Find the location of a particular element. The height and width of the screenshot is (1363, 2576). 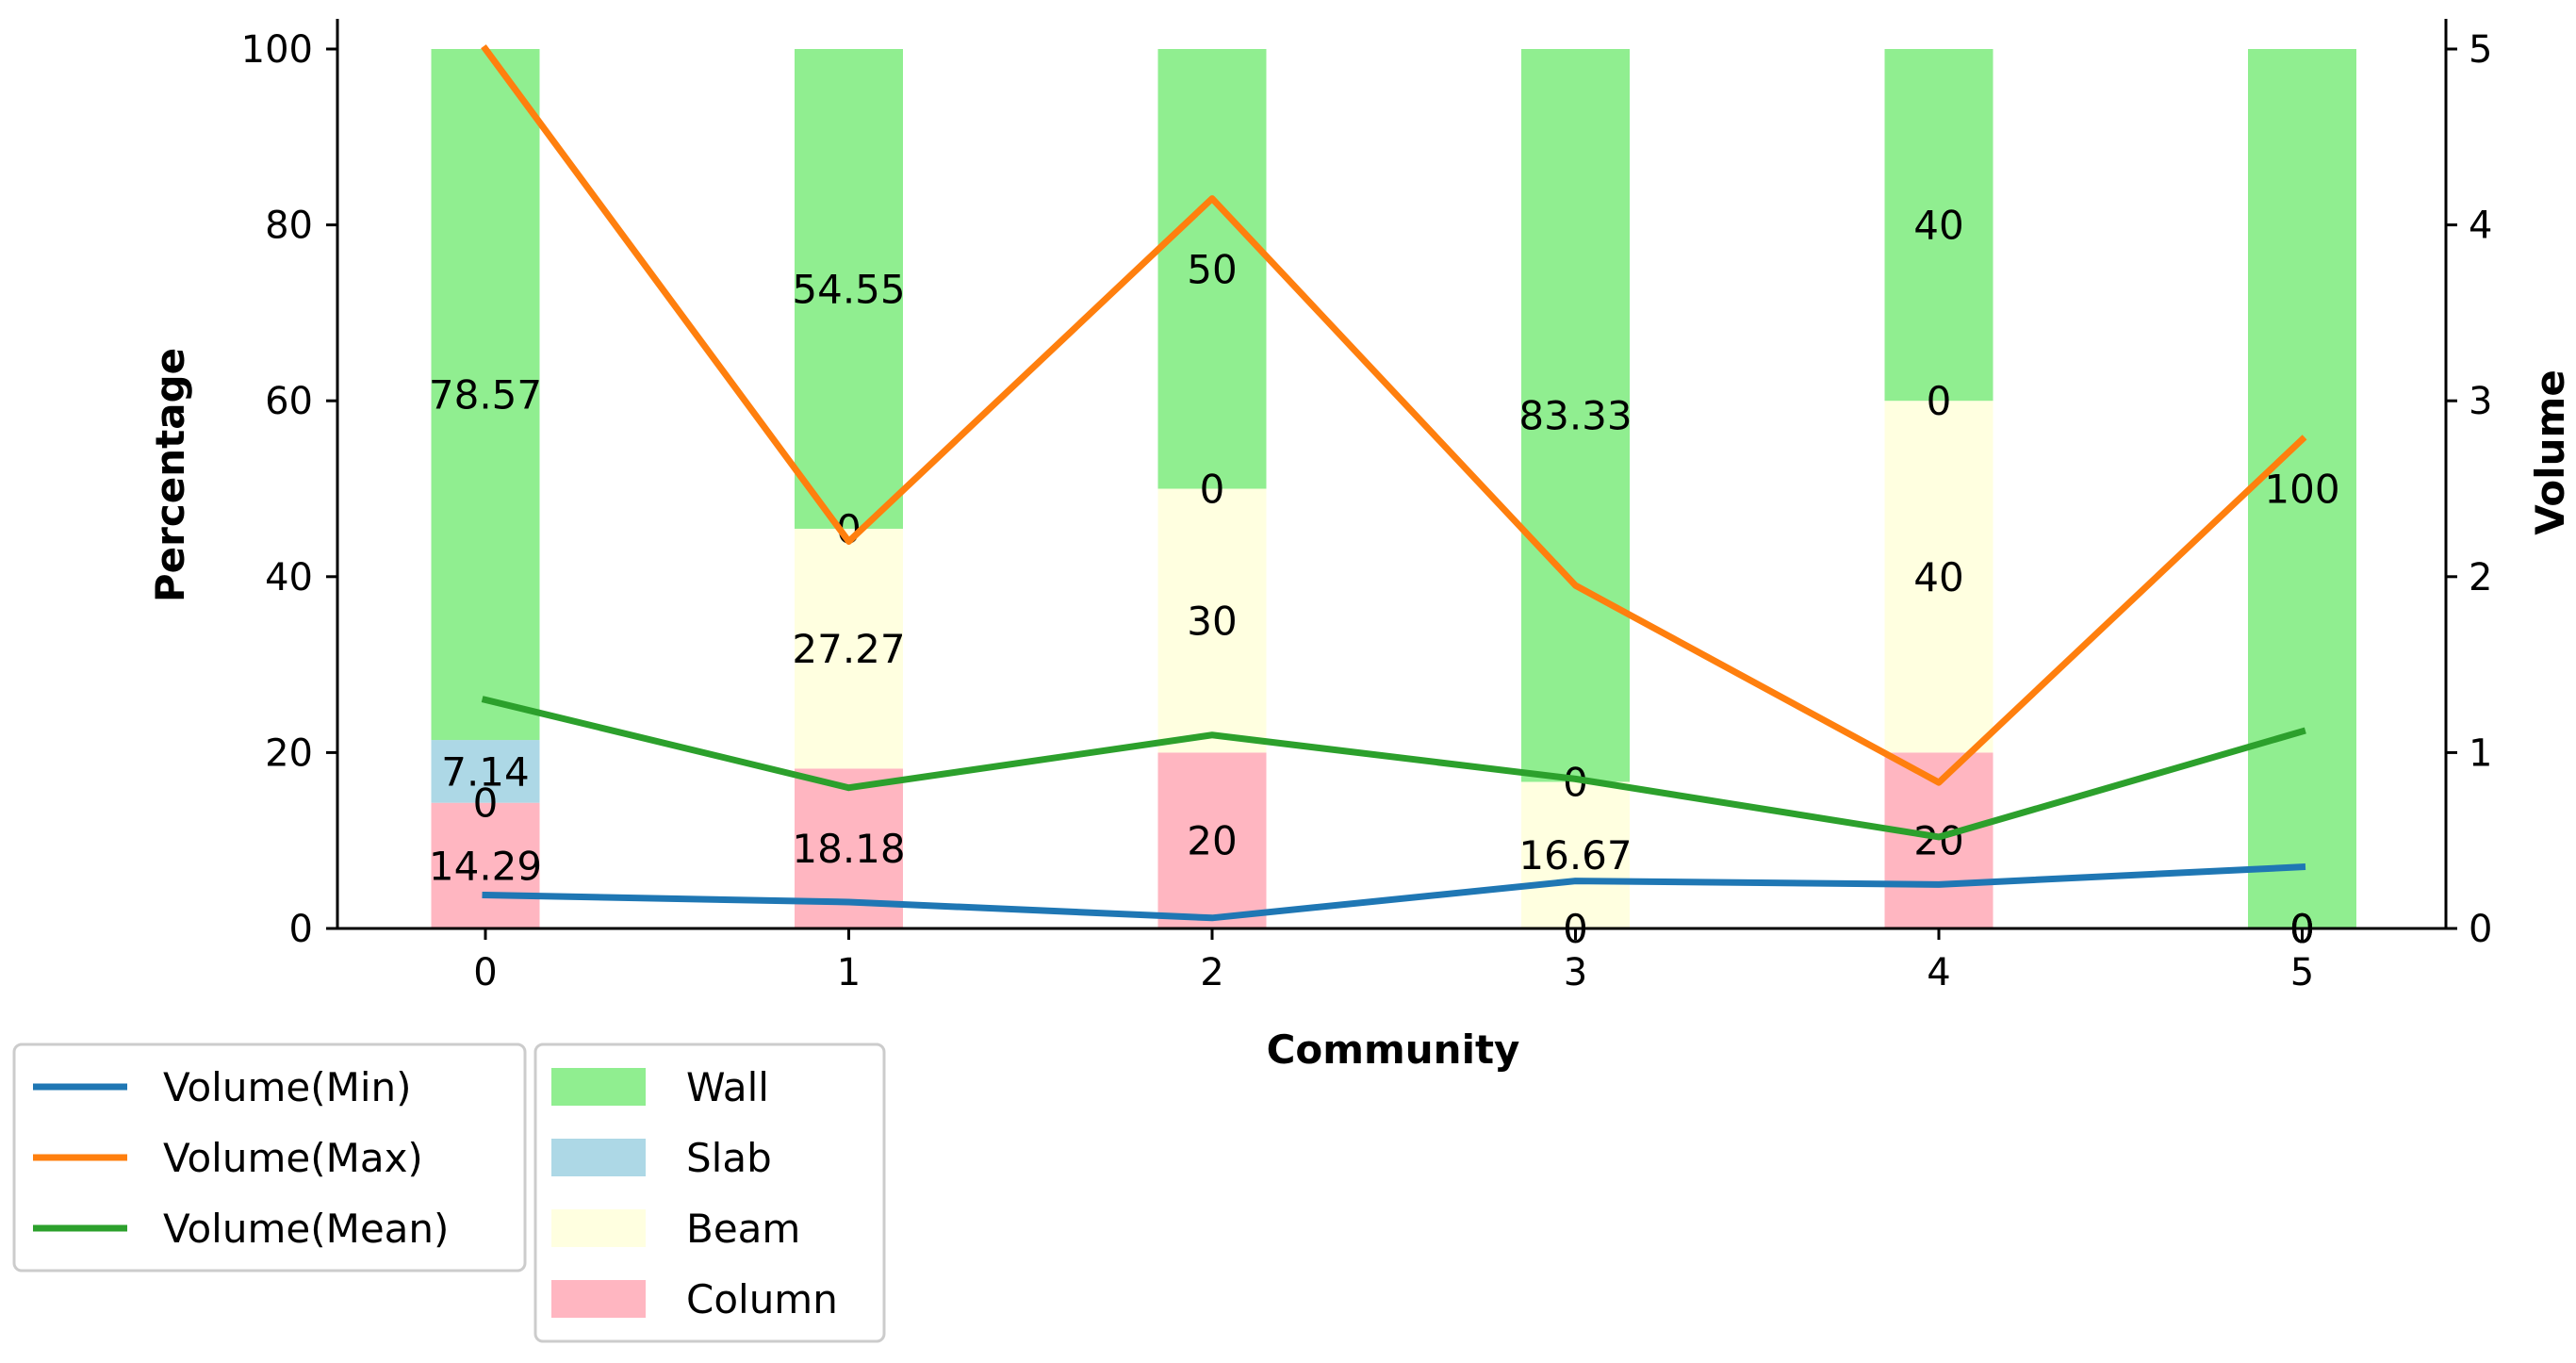

y2-tick-label-1: 1 is located at coordinates (2480, 753).